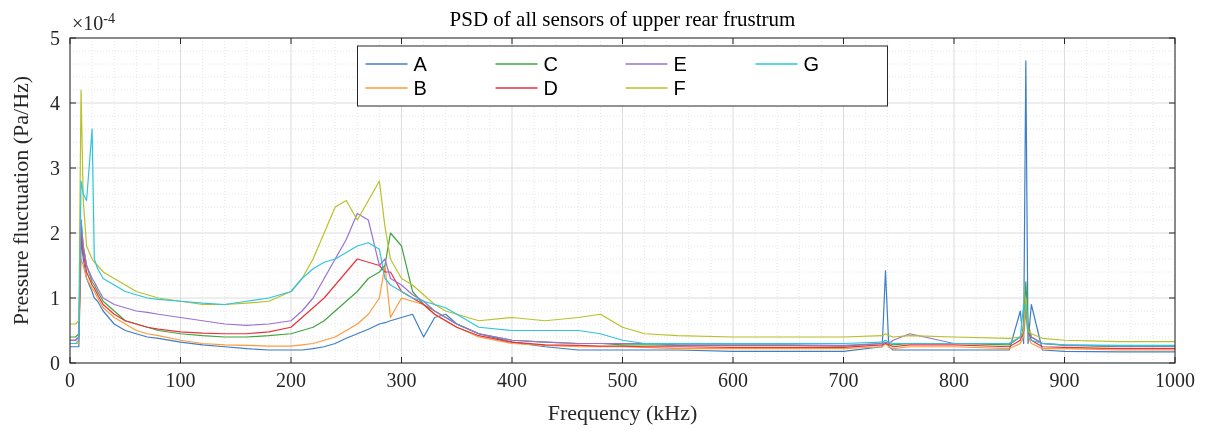 Image resolution: width=1207 pixels, height=441 pixels. I want to click on chart-title: PSD of all sensors of upper rear frustrum, so click(622, 19).